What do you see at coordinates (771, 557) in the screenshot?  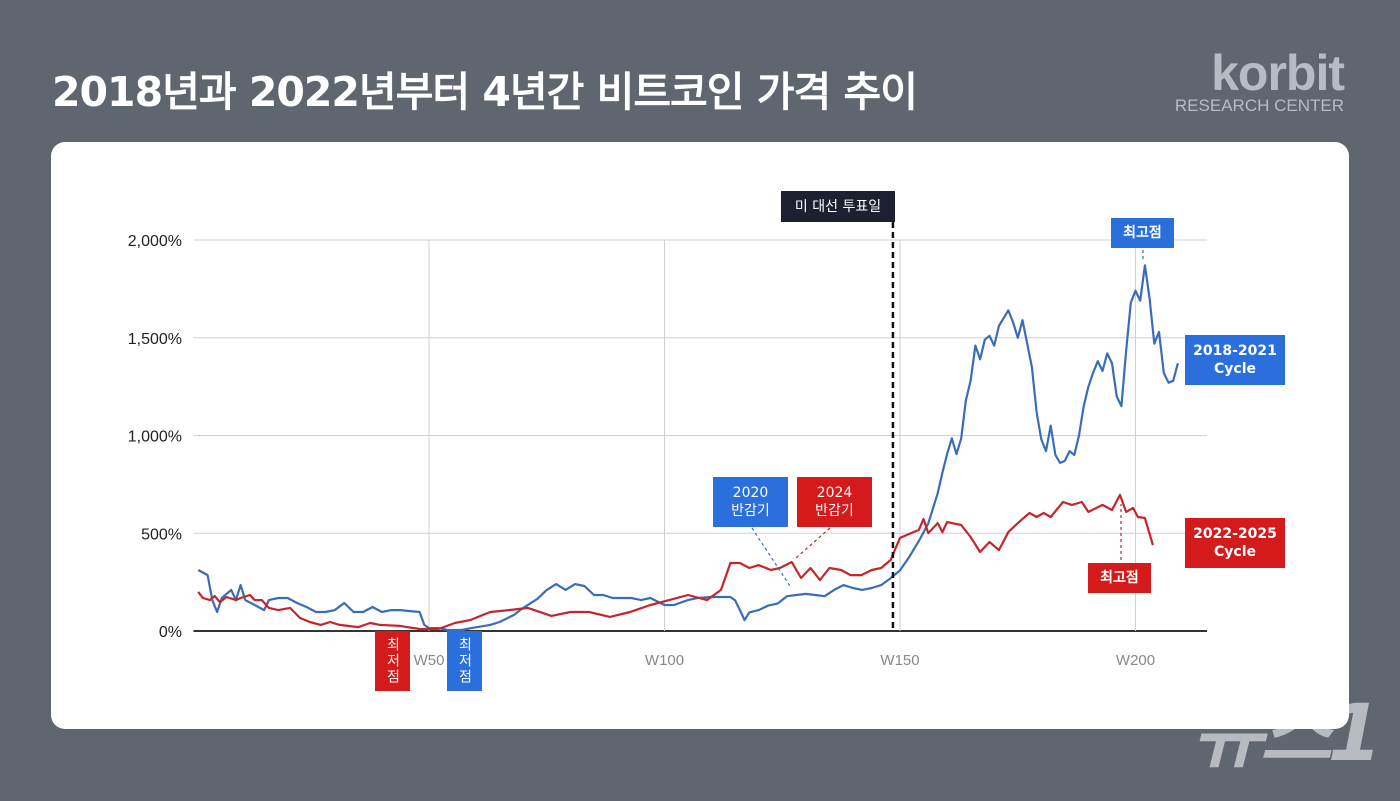 I see `arrow-2020-halving` at bounding box center [771, 557].